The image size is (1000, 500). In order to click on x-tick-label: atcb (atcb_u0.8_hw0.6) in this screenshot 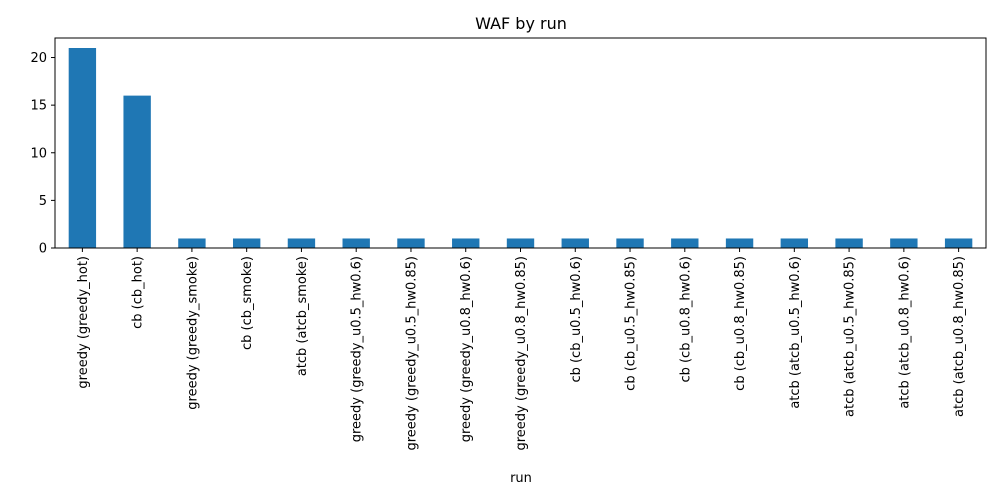, I will do `click(904, 332)`.